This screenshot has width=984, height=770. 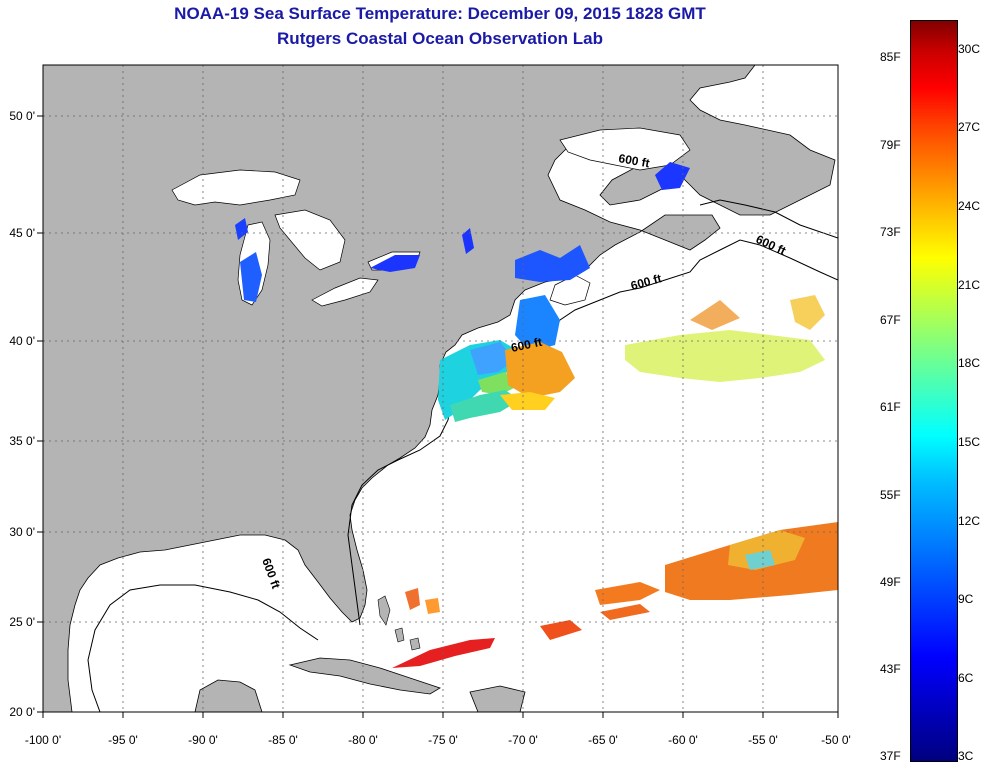 What do you see at coordinates (836, 740) in the screenshot?
I see `lon-tick-label: -50 0'` at bounding box center [836, 740].